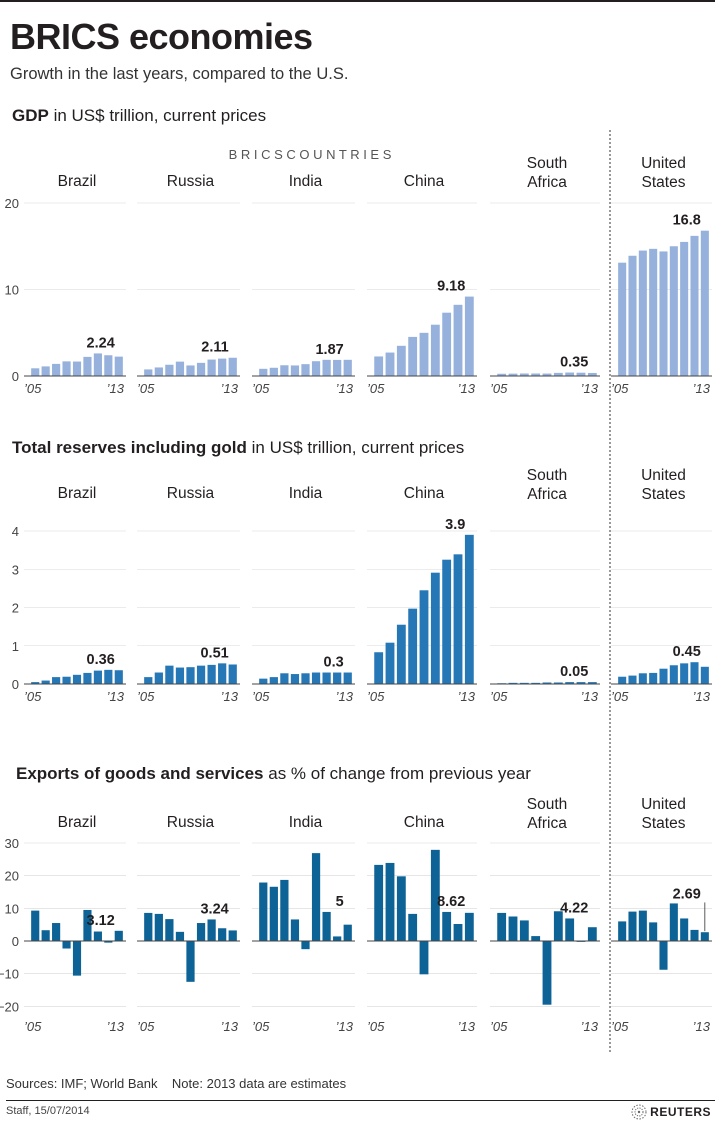 The height and width of the screenshot is (1122, 715). What do you see at coordinates (663, 475) in the screenshot?
I see `reserves-united-states-name-line1: United` at bounding box center [663, 475].